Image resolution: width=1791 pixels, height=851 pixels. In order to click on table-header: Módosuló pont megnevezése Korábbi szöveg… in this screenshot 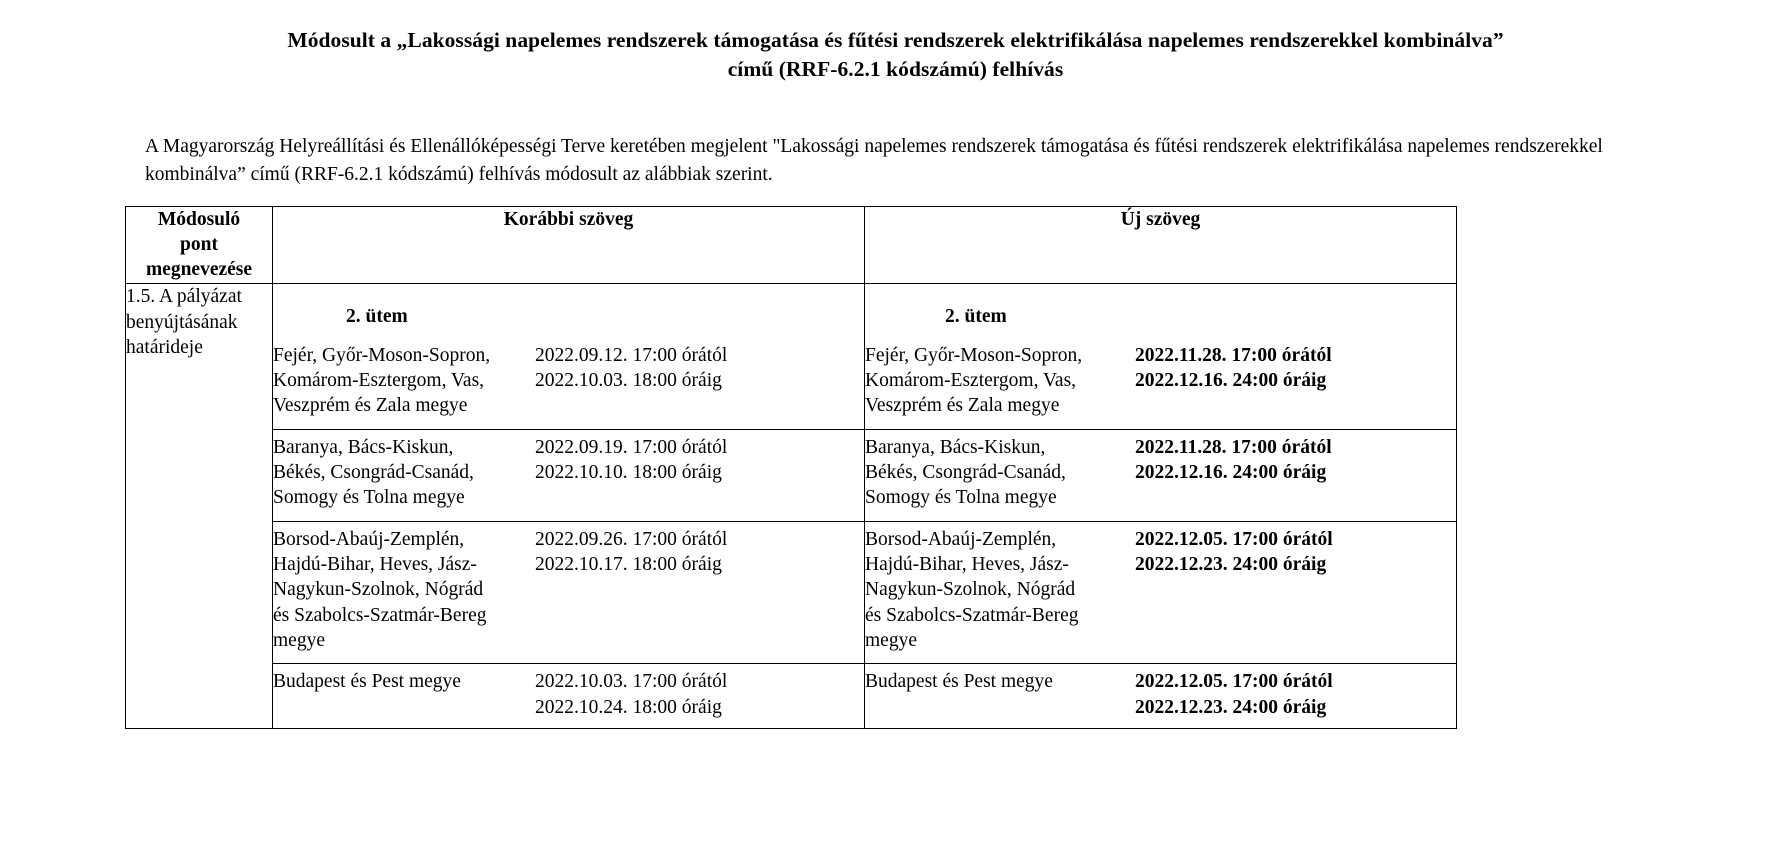, I will do `click(791, 244)`.